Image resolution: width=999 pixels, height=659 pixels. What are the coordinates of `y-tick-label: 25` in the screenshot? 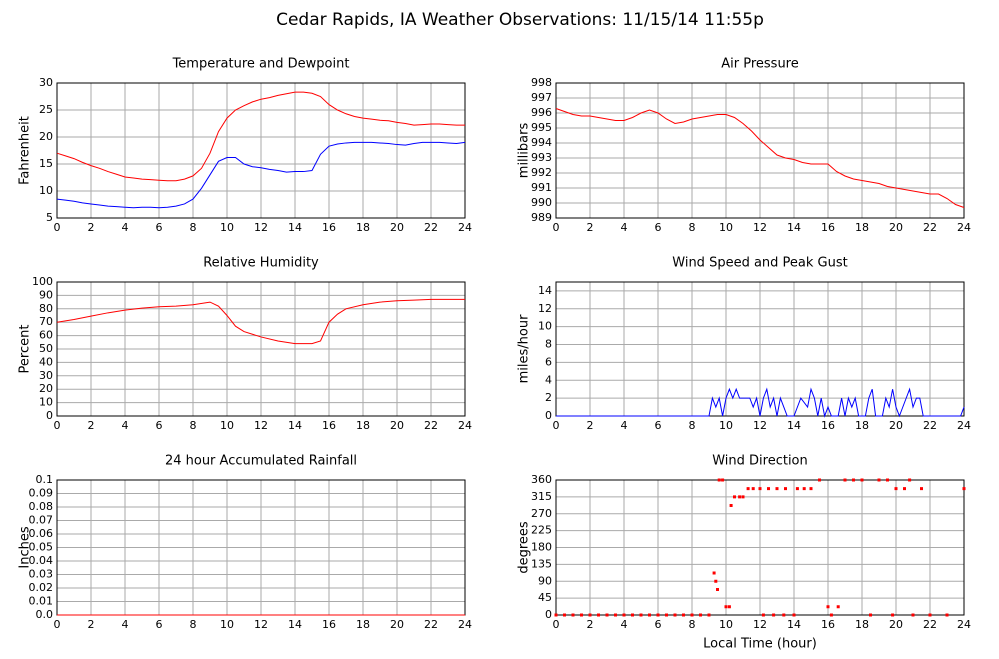 It's located at (46, 109).